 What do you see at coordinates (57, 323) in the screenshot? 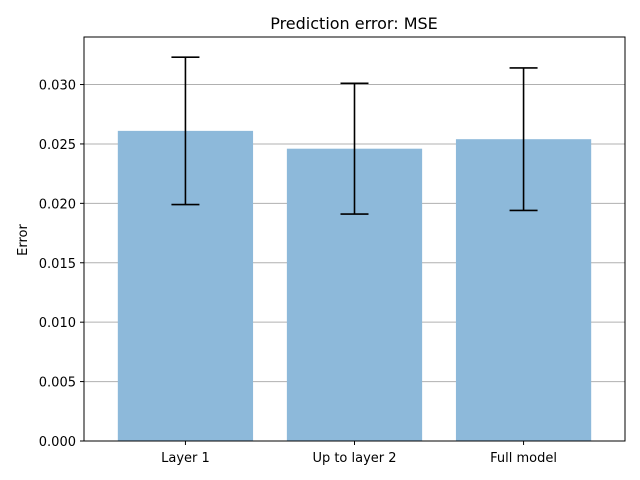
I see `y-tick-label: 0.010` at bounding box center [57, 323].